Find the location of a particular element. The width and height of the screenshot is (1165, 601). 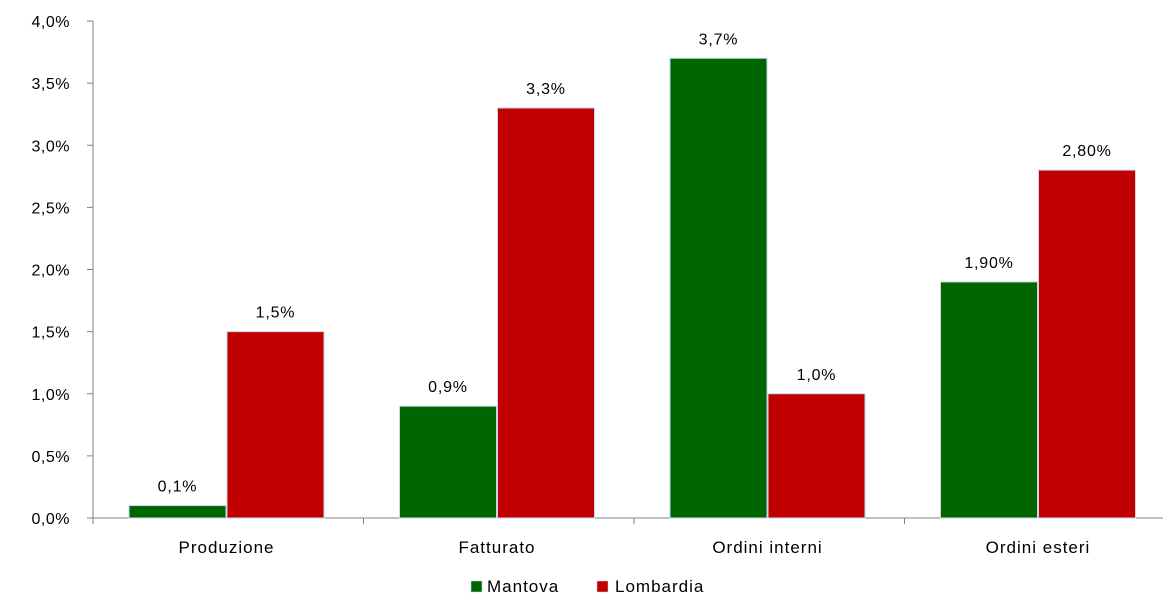

legend-swatch-mantova is located at coordinates (476, 586).